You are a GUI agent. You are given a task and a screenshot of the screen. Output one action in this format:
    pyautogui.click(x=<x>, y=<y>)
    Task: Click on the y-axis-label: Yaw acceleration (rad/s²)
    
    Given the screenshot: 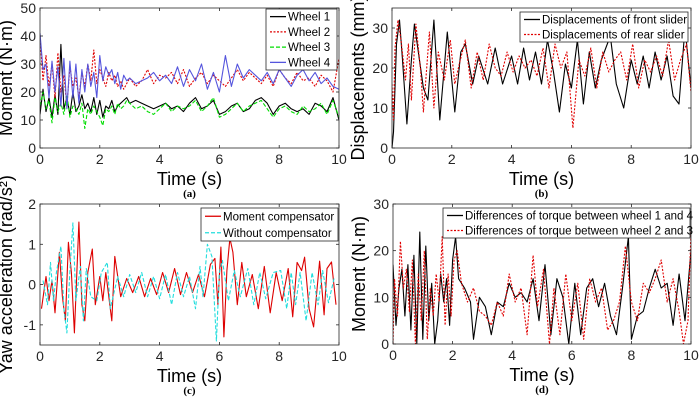 What is the action you would take?
    pyautogui.click(x=8, y=274)
    